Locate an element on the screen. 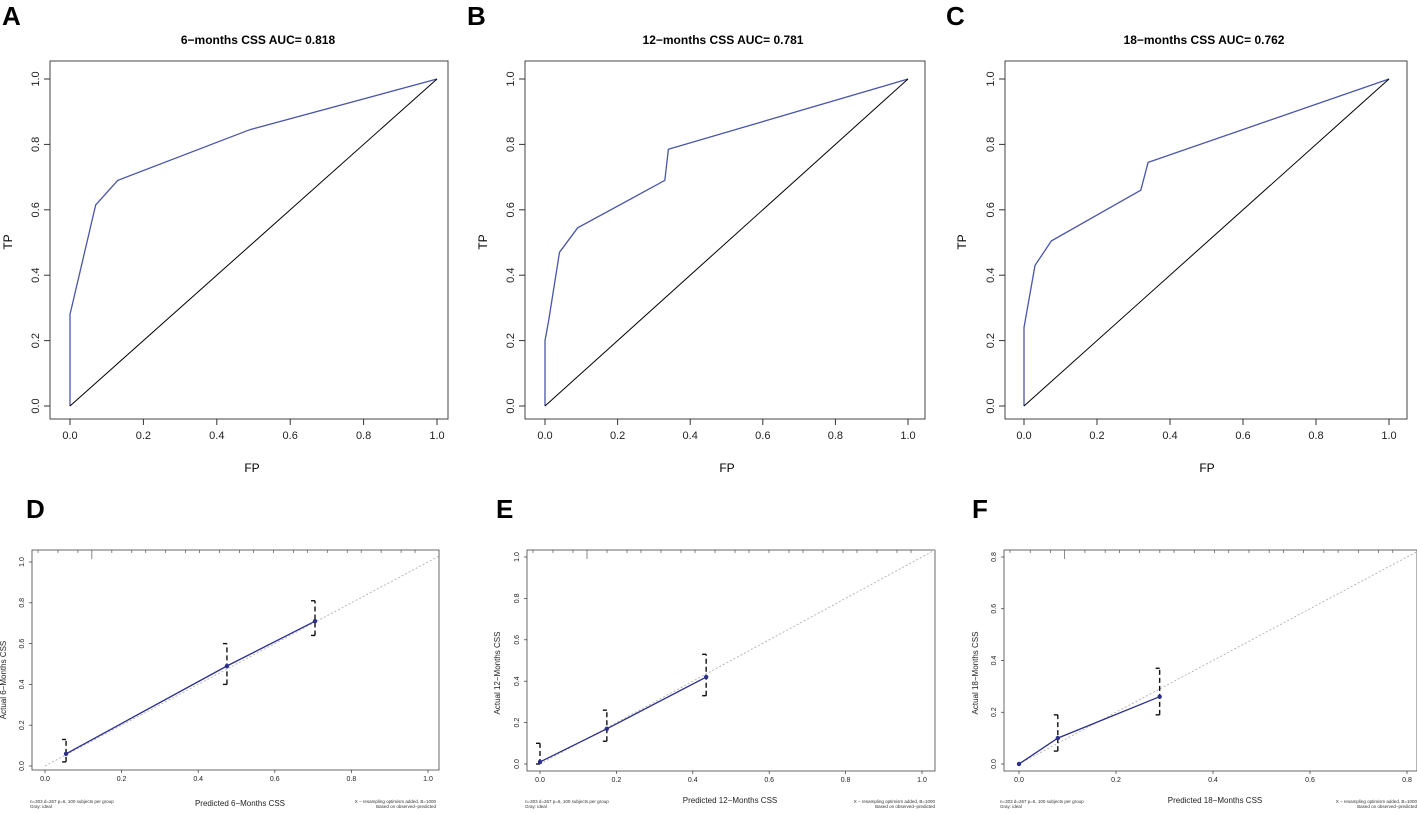 The height and width of the screenshot is (814, 1417). chart-title: 6−months CSS AUC= 0.818 is located at coordinates (258, 40).